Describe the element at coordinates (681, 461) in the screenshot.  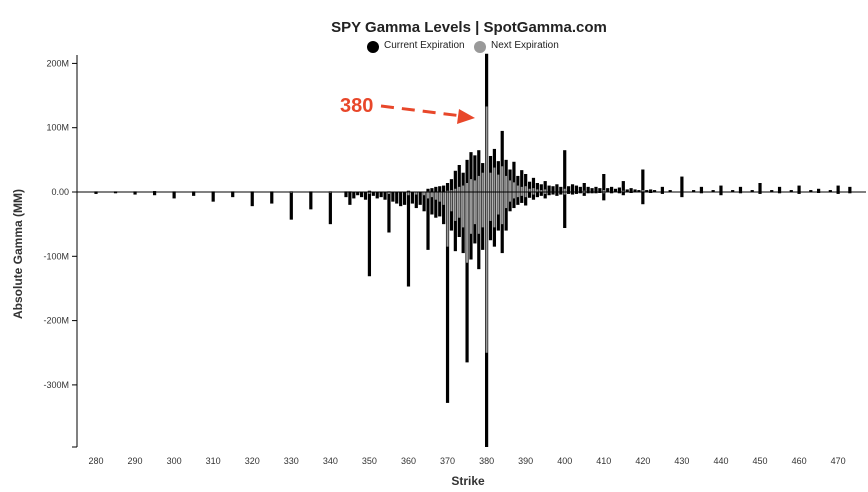
I see `x-tick-label-430: 430` at that location.